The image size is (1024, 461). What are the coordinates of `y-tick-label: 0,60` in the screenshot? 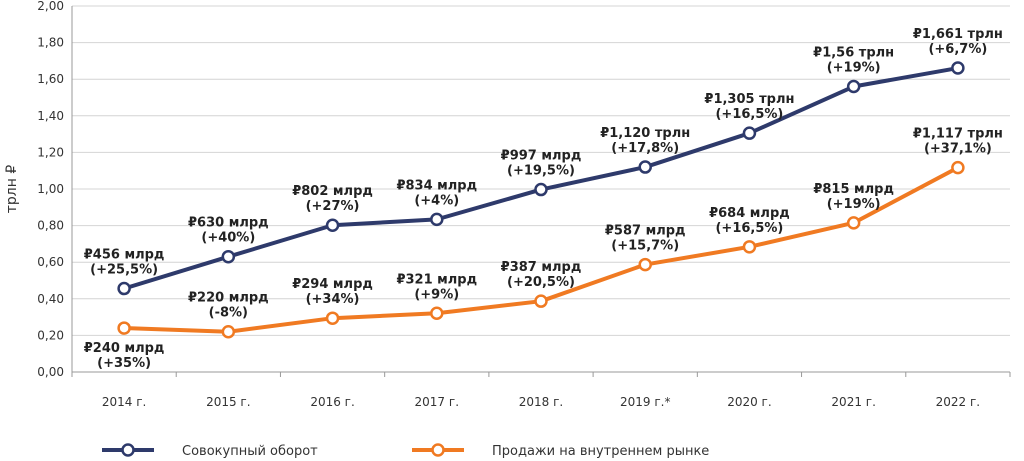 It's located at (50, 262).